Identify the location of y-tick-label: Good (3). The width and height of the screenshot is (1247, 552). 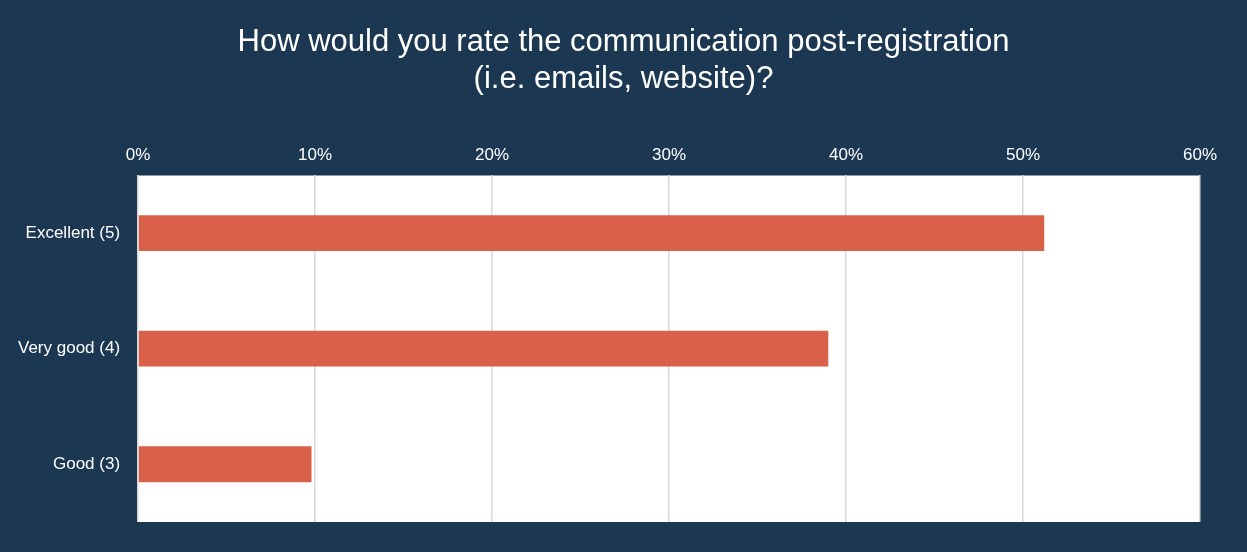
(86, 463).